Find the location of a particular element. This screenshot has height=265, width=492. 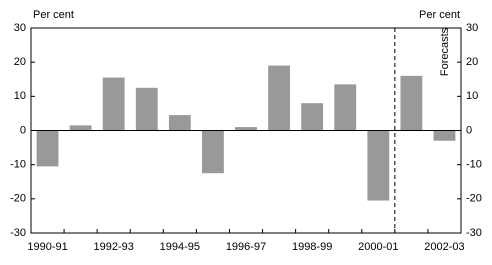

y-axis-label: Per cent is located at coordinates (53, 15).